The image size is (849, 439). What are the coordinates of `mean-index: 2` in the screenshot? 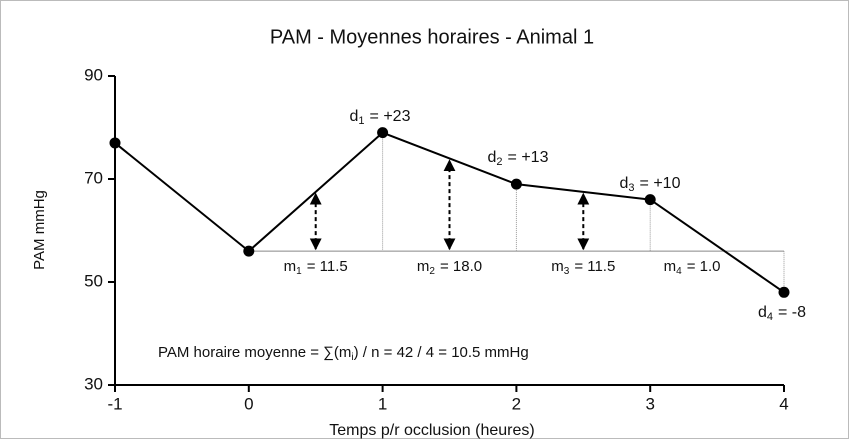 It's located at (432, 271).